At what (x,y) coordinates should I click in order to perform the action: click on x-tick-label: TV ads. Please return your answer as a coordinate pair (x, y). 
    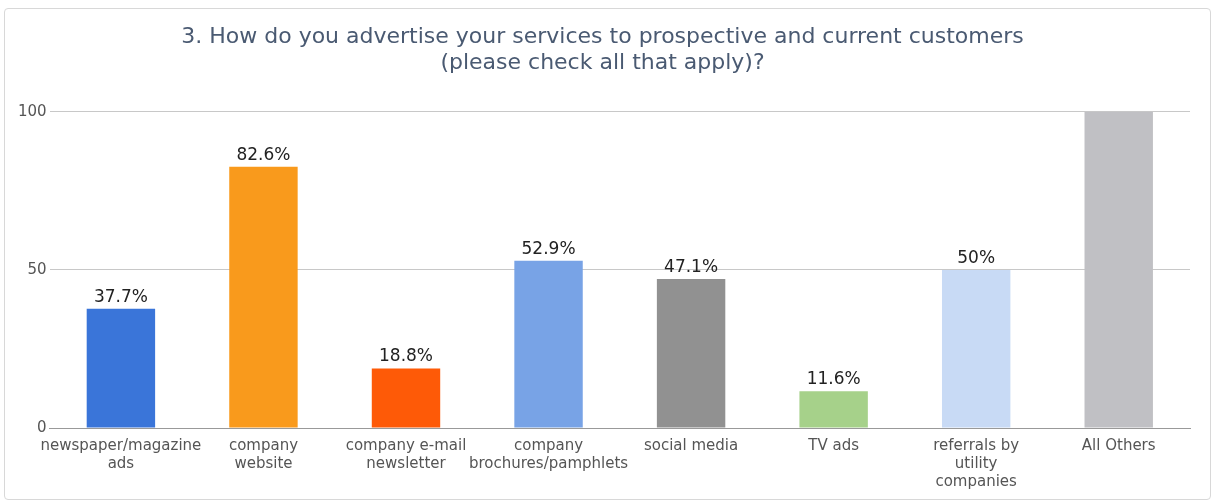
    Looking at the image, I should click on (833, 444).